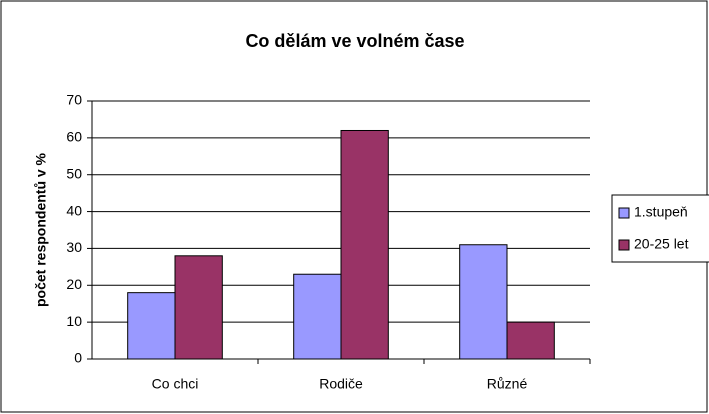 The image size is (709, 414). Describe the element at coordinates (41, 229) in the screenshot. I see `y-axis-label: počet respondentů v %` at that location.